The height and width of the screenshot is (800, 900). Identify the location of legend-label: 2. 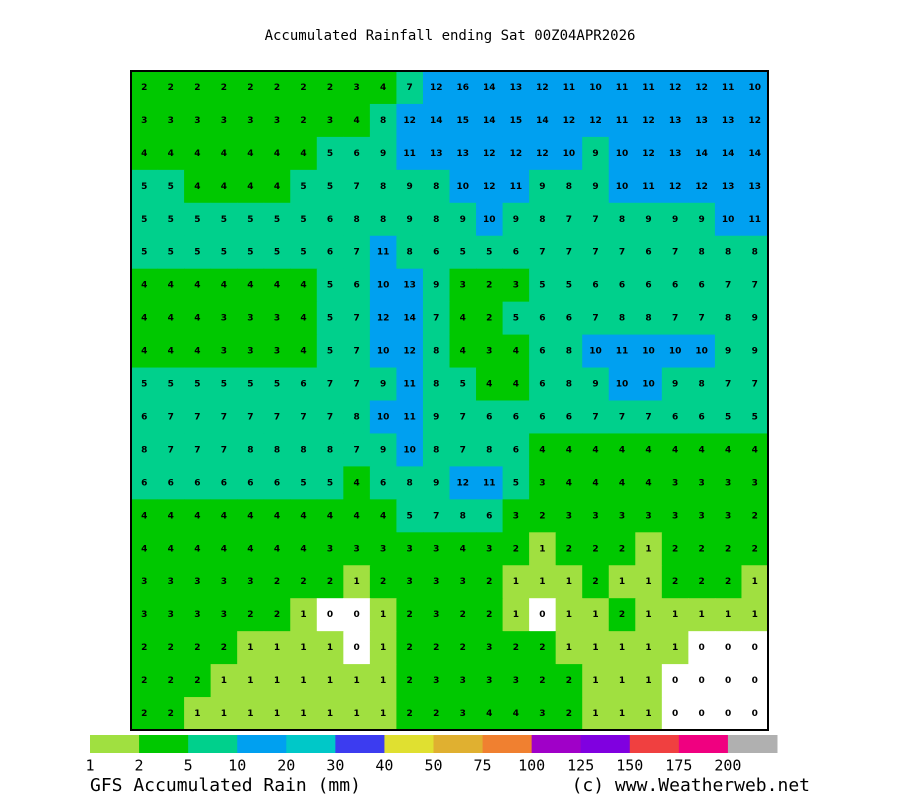
(139, 766).